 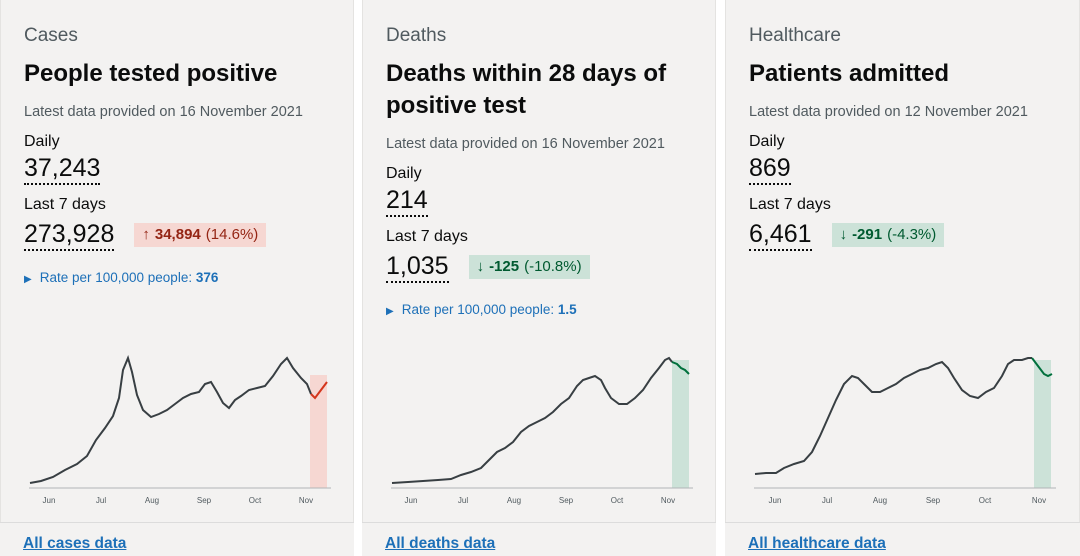 What do you see at coordinates (526, 89) in the screenshot?
I see `card-title: Deaths within 28 days of positive test` at bounding box center [526, 89].